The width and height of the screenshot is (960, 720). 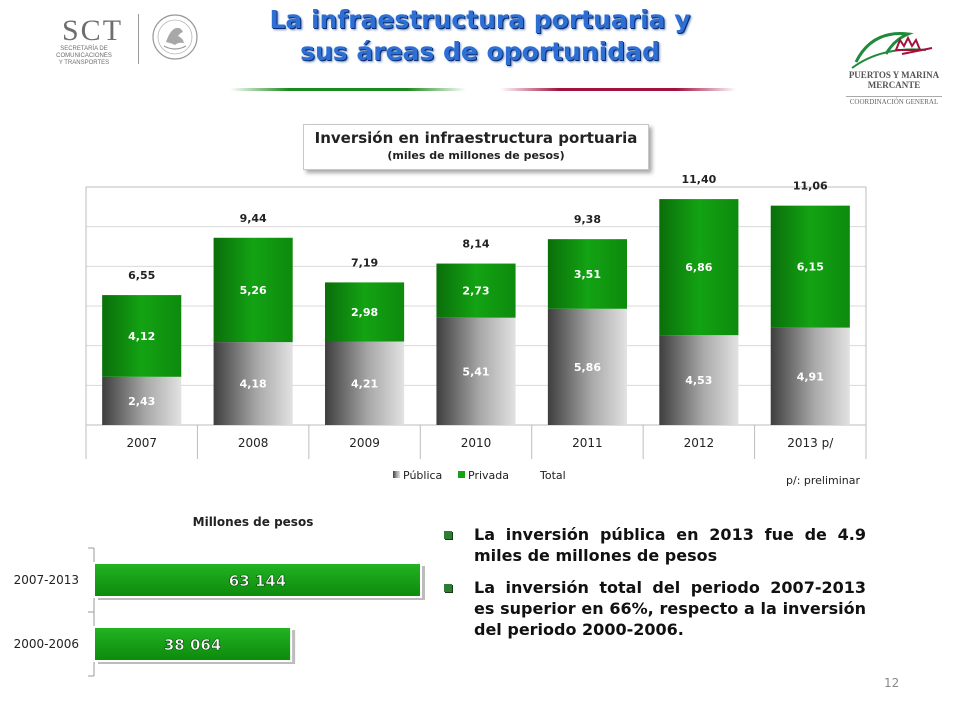 I want to click on sct-sub-line1: SECRETARÍA DE COMUNICACIONES, so click(x=84, y=52).